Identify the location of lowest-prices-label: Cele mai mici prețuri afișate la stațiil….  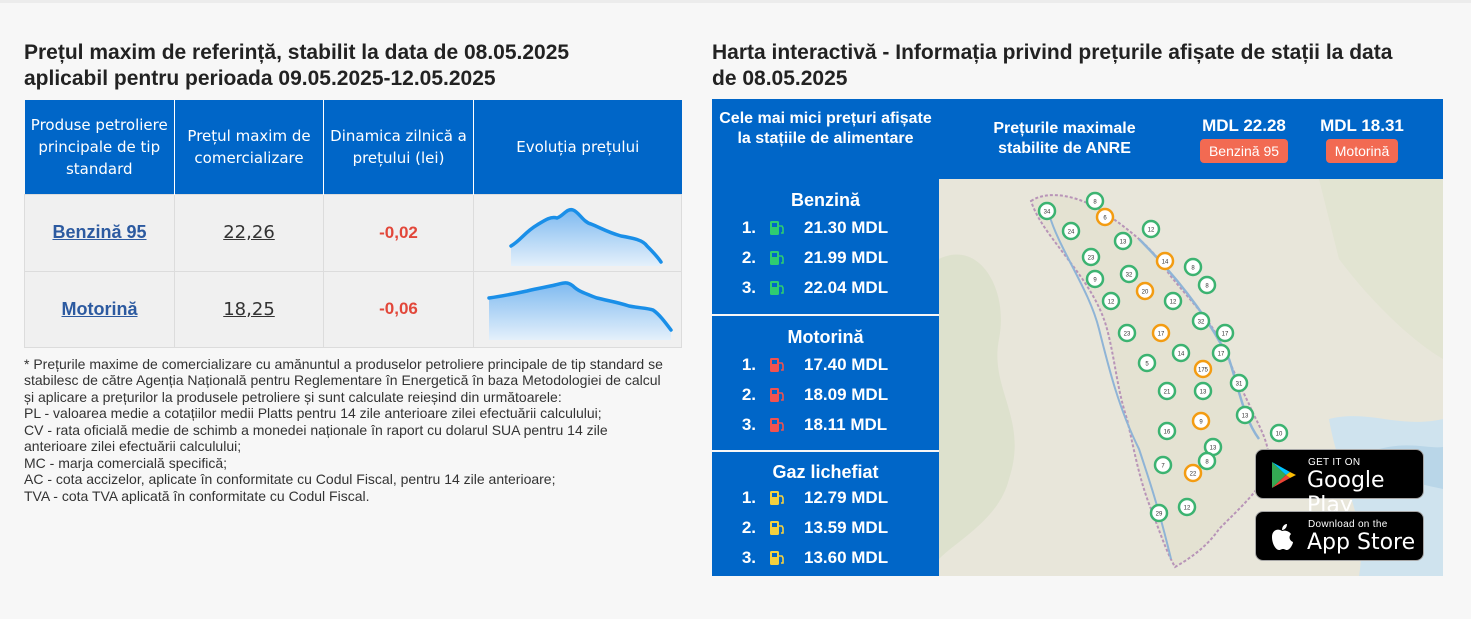
(825, 128).